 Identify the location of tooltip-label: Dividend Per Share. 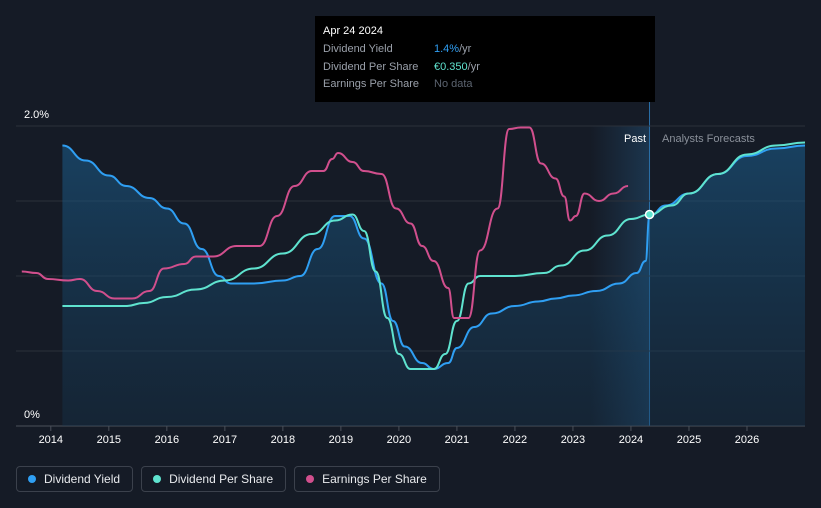
(371, 66).